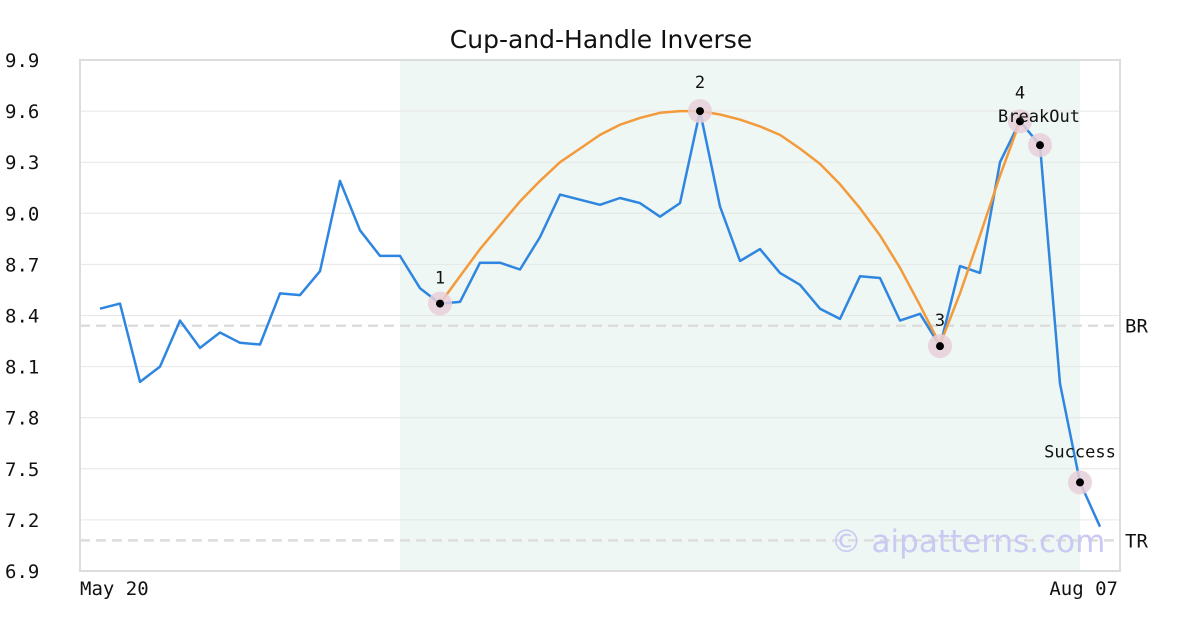  What do you see at coordinates (114, 589) in the screenshot?
I see `x-tick-label: May 20` at bounding box center [114, 589].